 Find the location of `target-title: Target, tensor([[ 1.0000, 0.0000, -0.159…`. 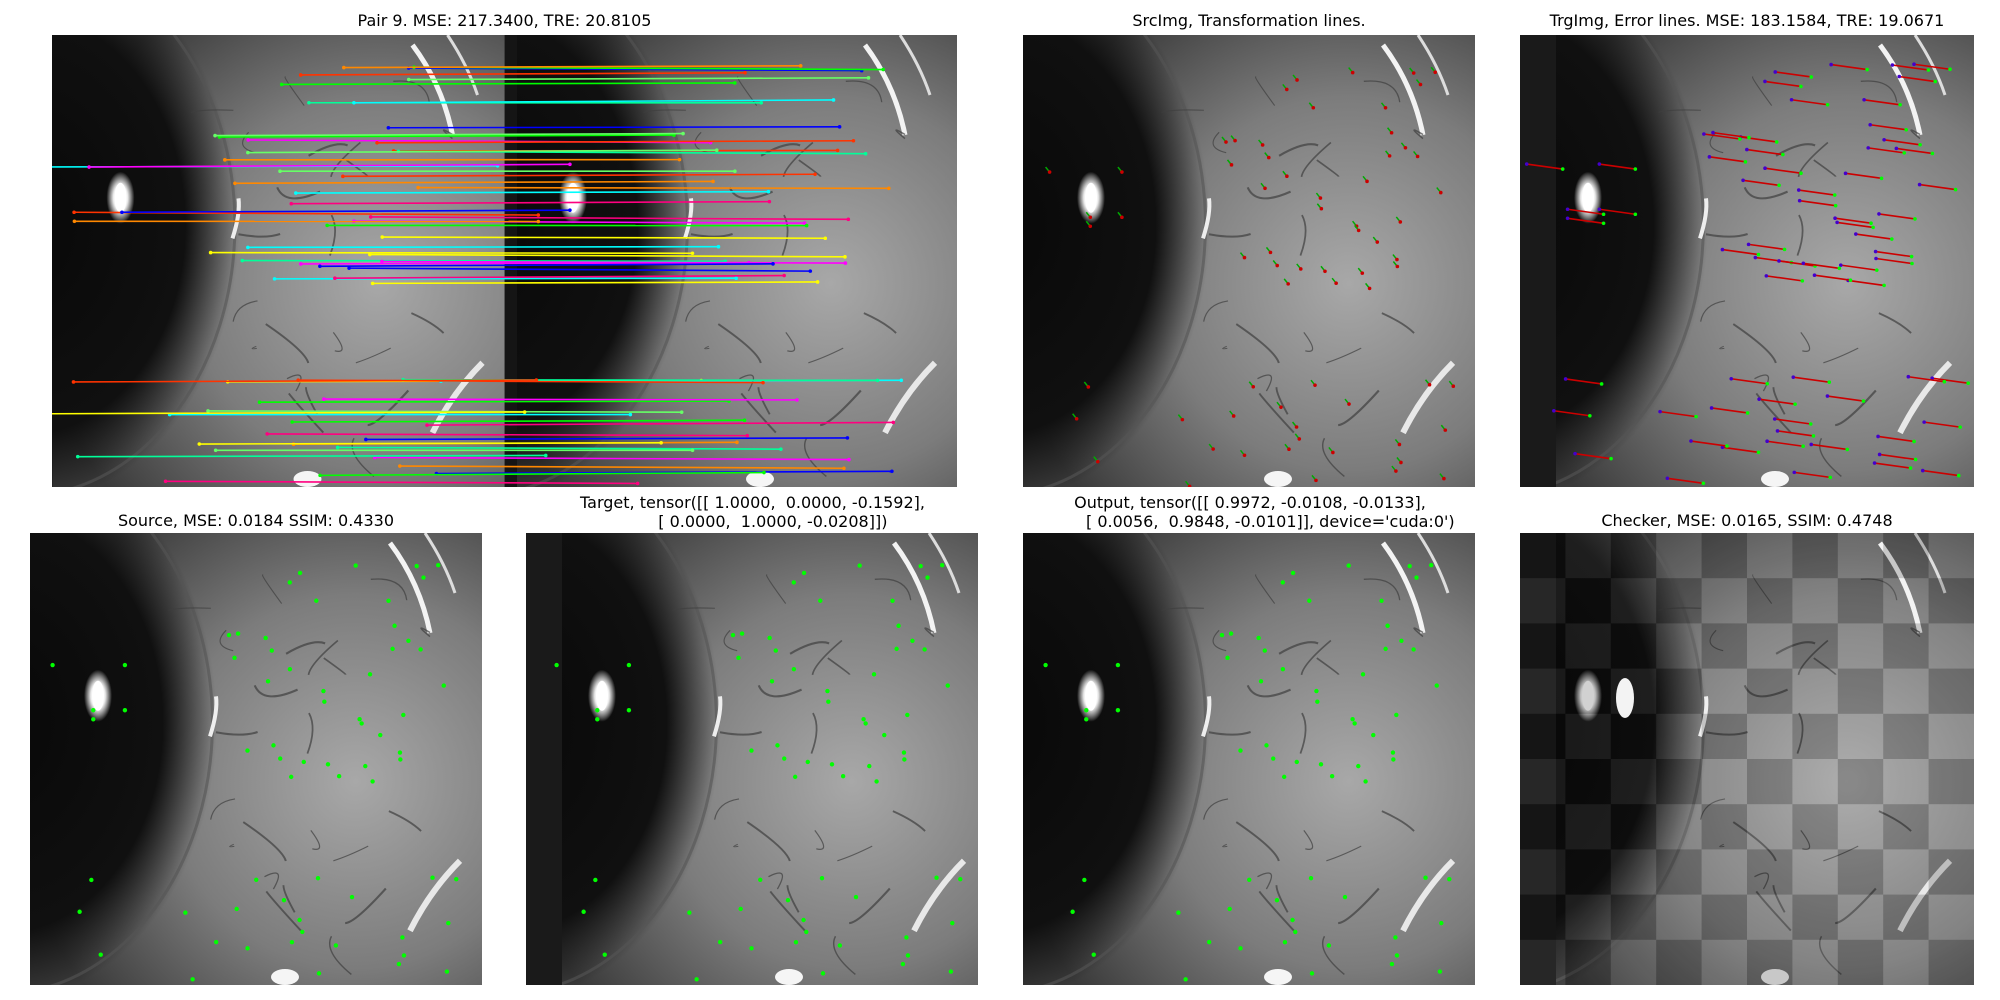

target-title: Target, tensor([[ 1.0000, 0.0000, -0.159… is located at coordinates (752, 512).